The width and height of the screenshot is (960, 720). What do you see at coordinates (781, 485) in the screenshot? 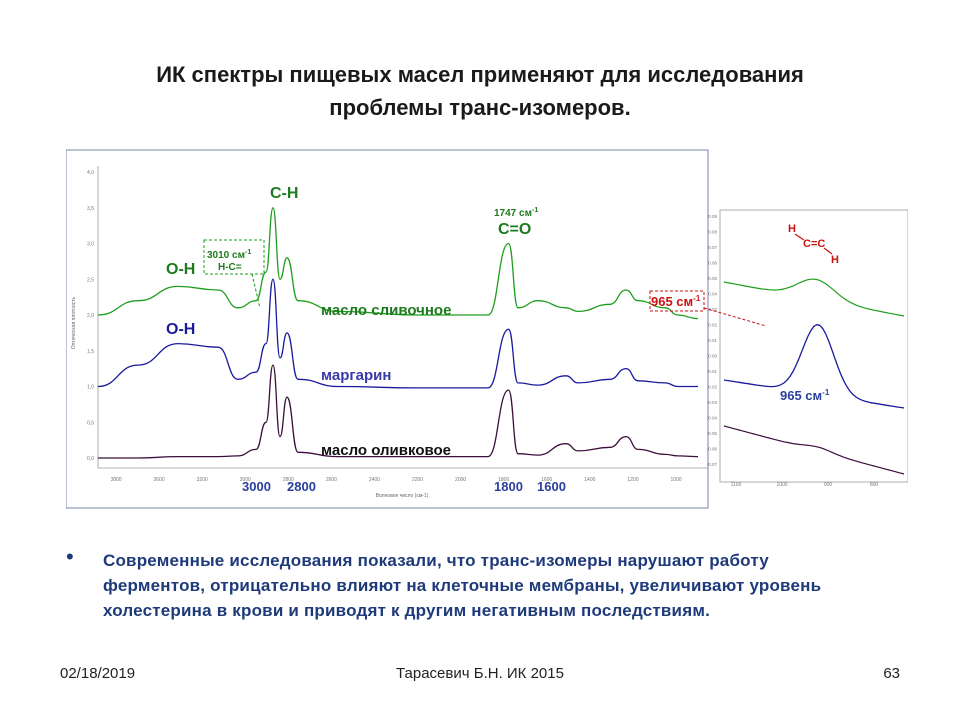
I see `inset-x-tick-label: 1000` at bounding box center [781, 485].